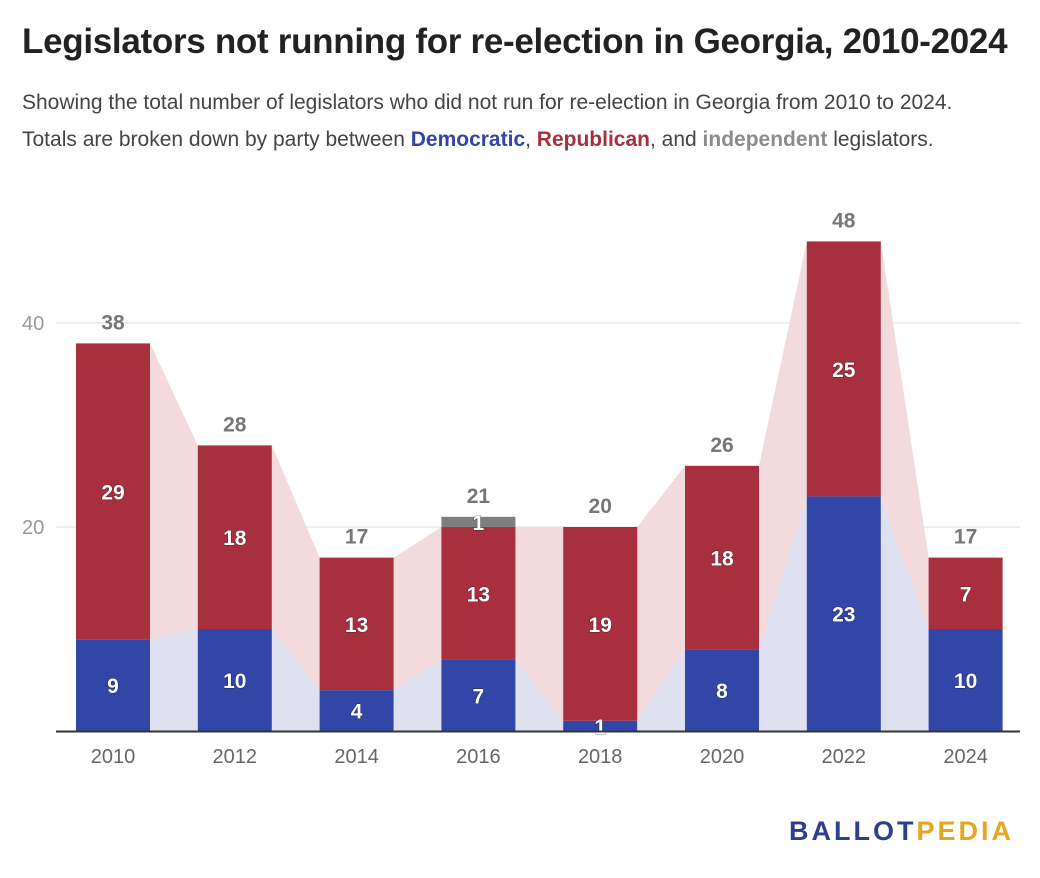 The image size is (1040, 878). Describe the element at coordinates (600, 757) in the screenshot. I see `x-tick-label: 2018` at that location.